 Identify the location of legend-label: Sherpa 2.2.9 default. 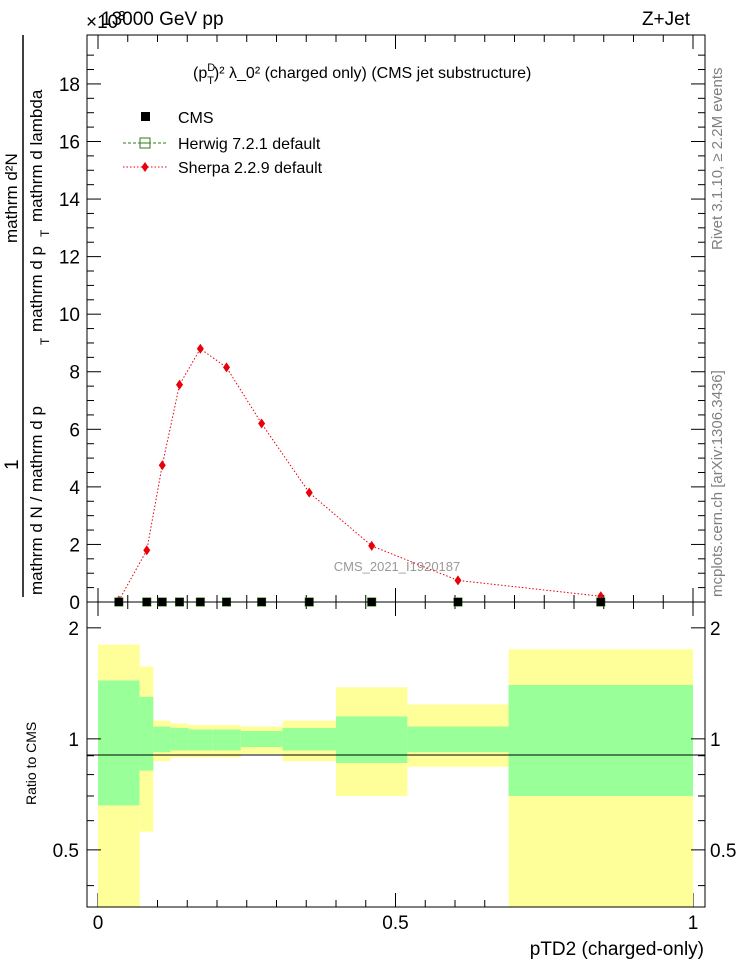
(250, 168).